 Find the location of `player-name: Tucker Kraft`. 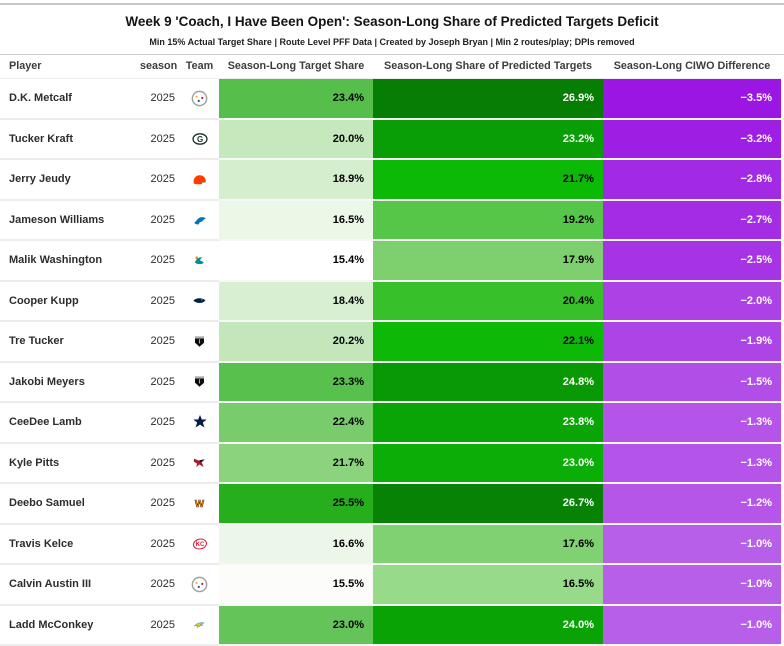

player-name: Tucker Kraft is located at coordinates (70, 139).